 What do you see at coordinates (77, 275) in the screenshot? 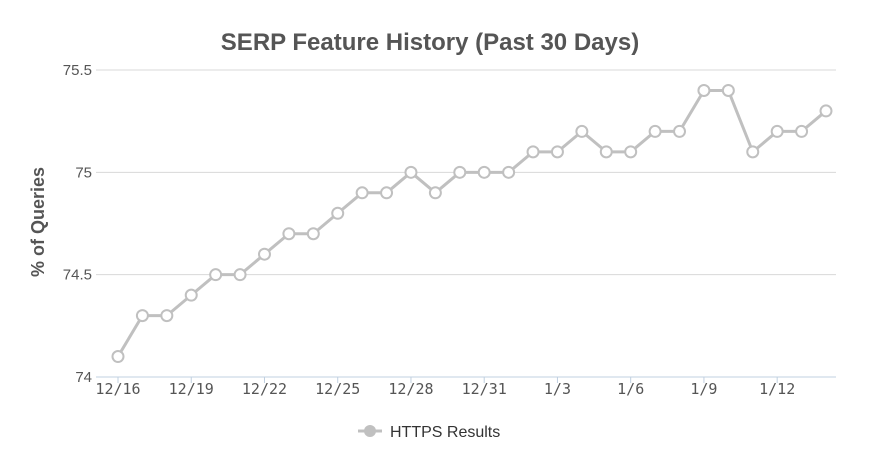
I see `y-tick-label: 74.5` at bounding box center [77, 275].